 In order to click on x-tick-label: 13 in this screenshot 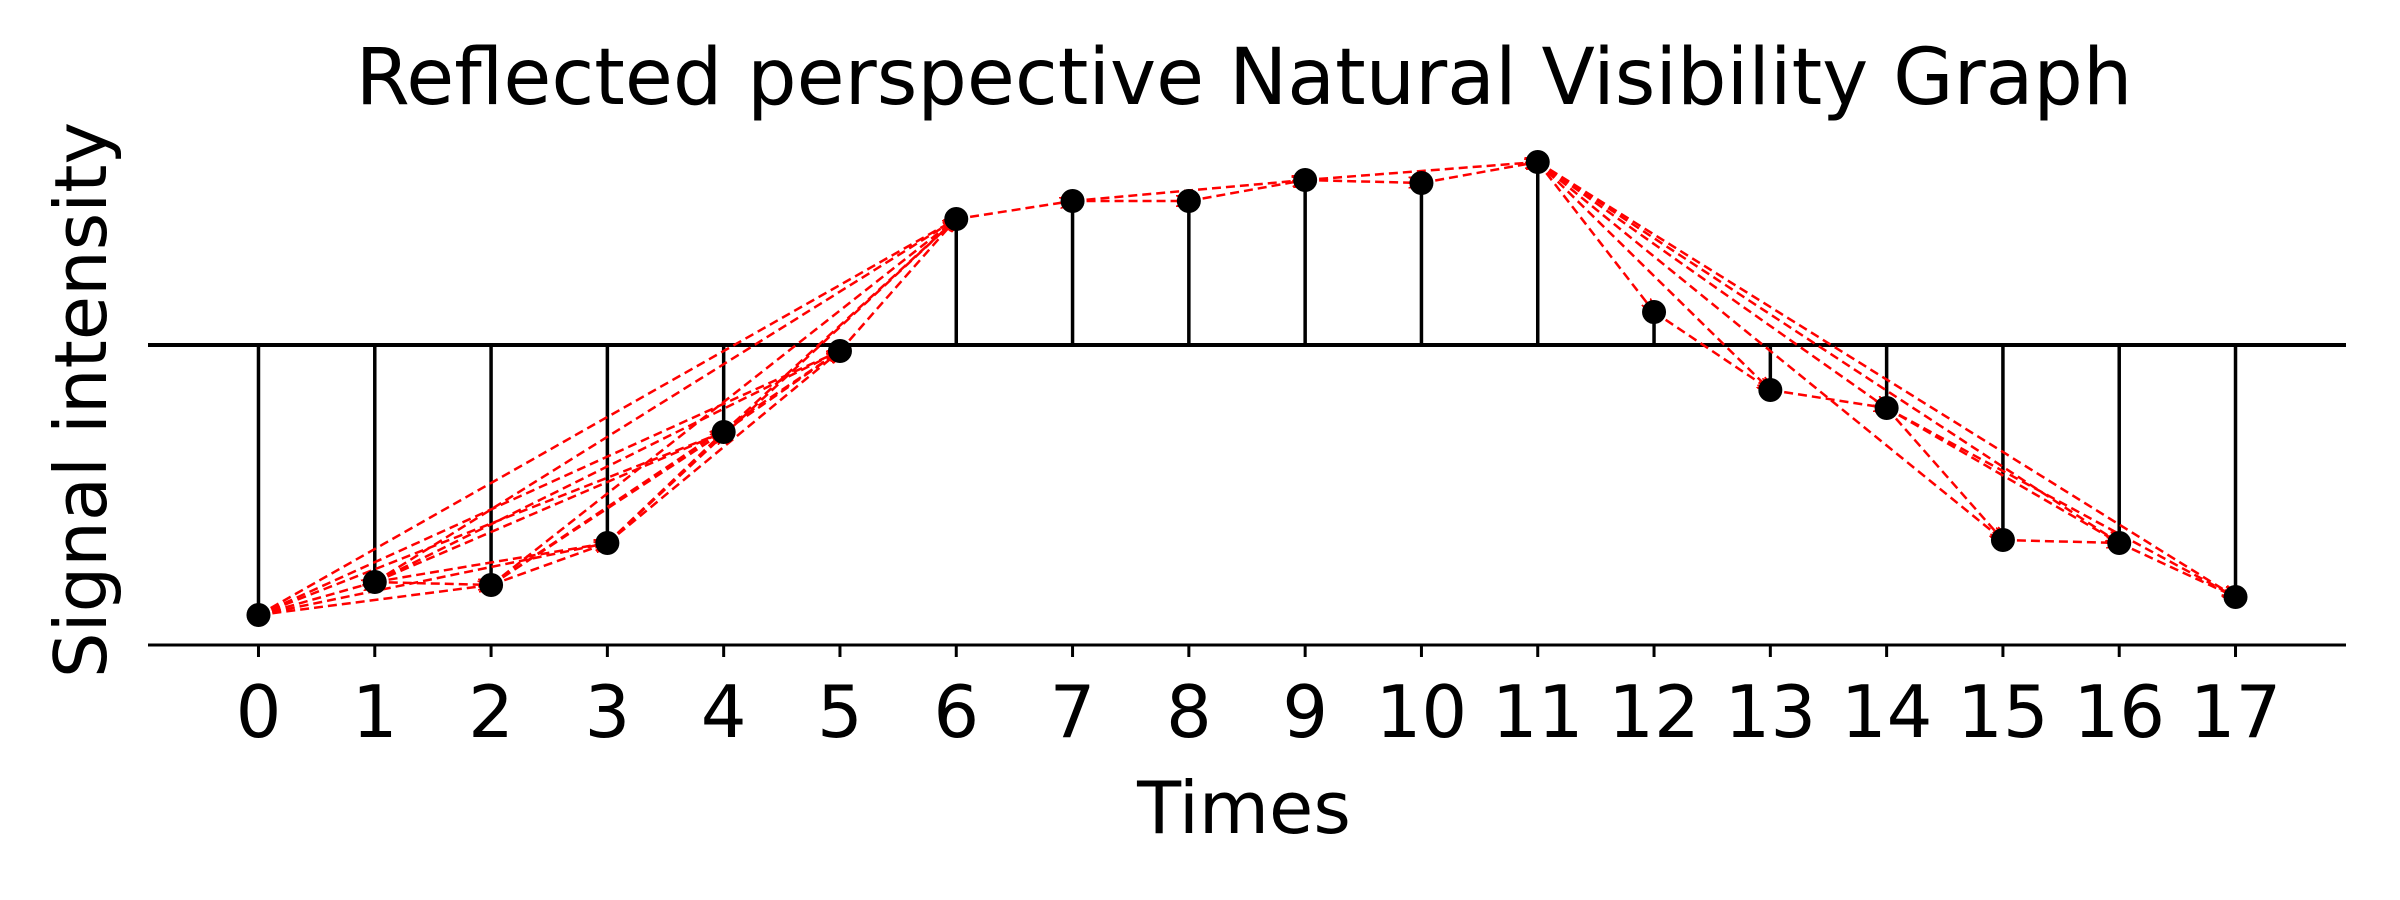, I will do `click(1771, 712)`.